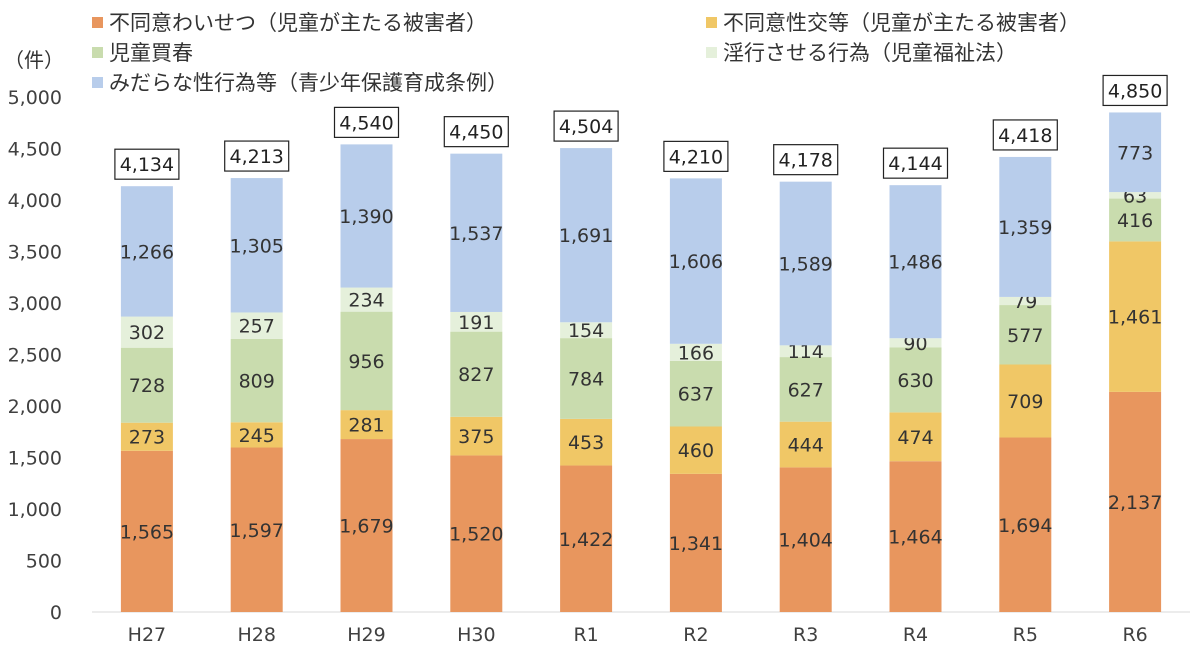 The height and width of the screenshot is (653, 1200). Describe the element at coordinates (1025, 228) in the screenshot. I see `data-label-R5-4: 1,359` at that location.